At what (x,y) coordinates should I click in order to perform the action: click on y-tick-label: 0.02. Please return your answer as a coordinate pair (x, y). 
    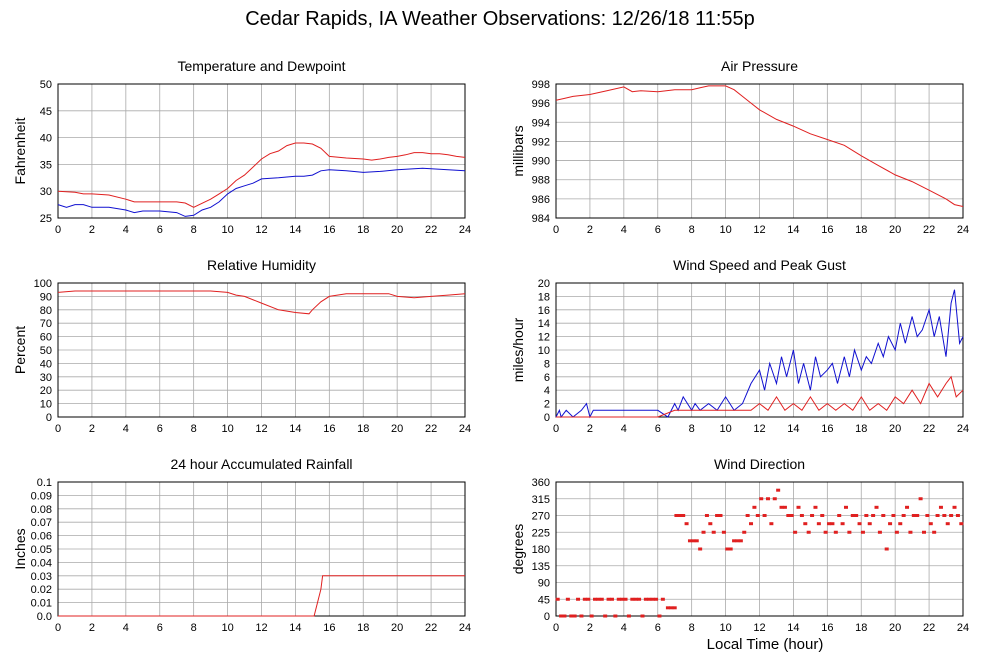
    Looking at the image, I should click on (41, 590).